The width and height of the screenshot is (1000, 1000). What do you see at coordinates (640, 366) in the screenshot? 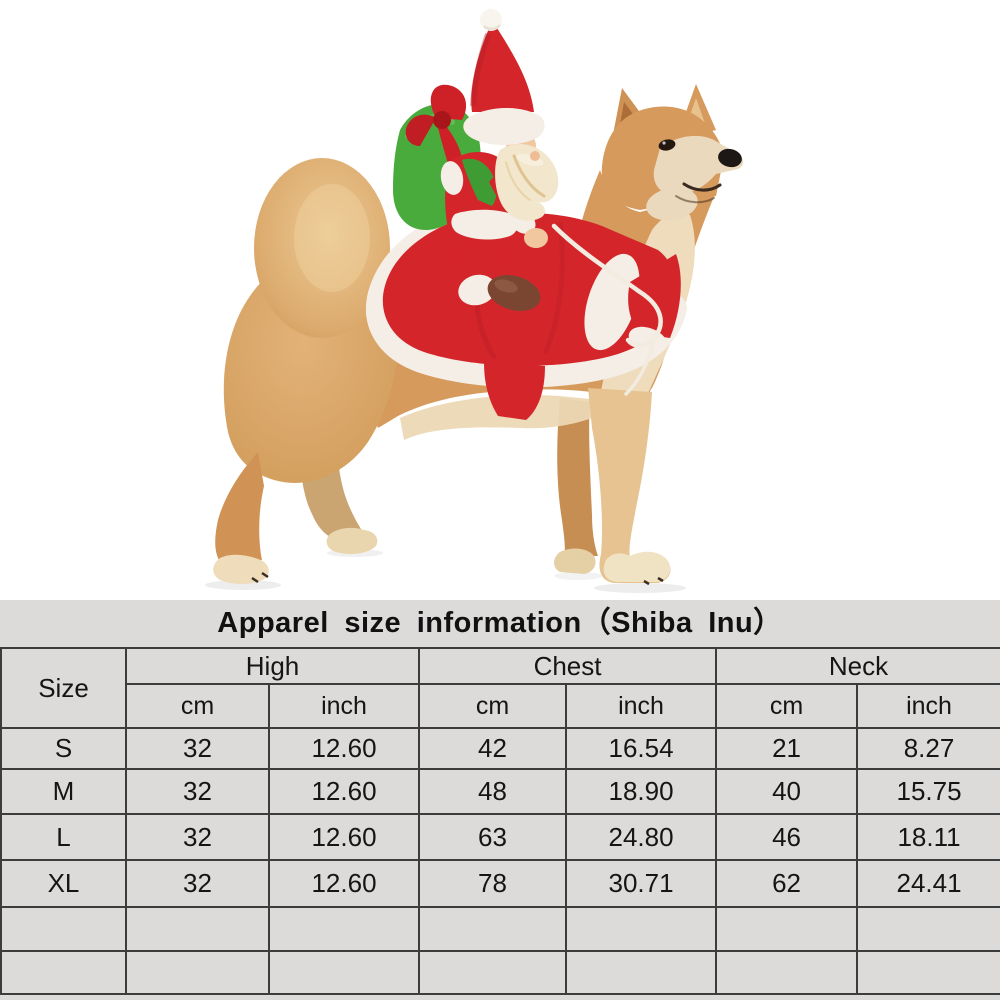
I see `costume-drawcord-tail` at bounding box center [640, 366].